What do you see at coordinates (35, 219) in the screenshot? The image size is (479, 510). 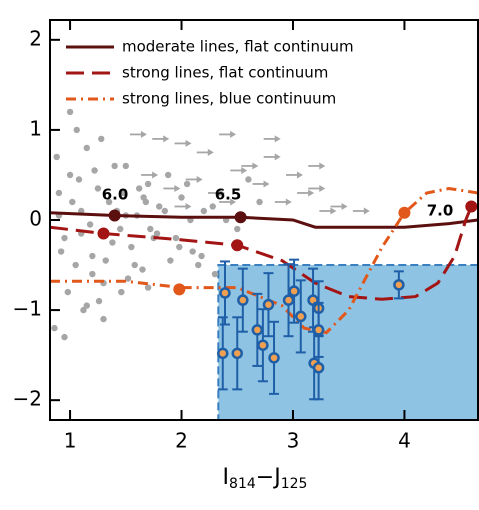 I see `y-tick-label: 0` at bounding box center [35, 219].